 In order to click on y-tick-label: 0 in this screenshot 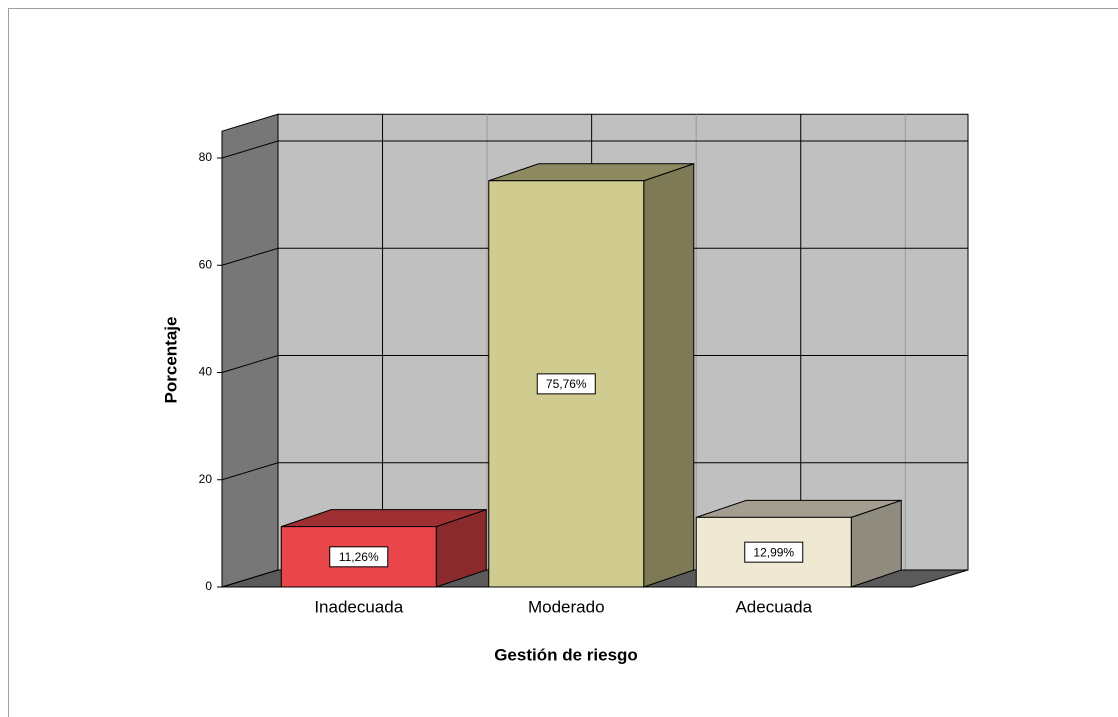, I will do `click(208, 586)`.